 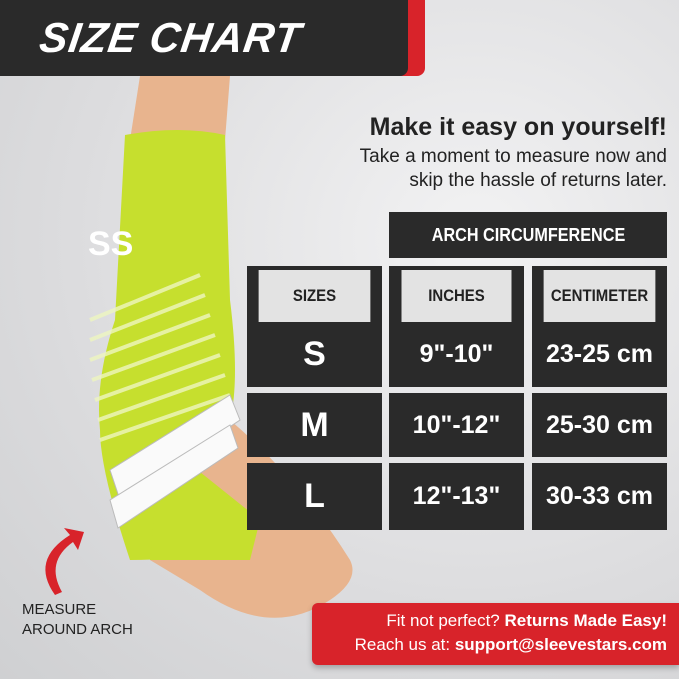 What do you see at coordinates (560, 644) in the screenshot?
I see `support-email: support@sleevestars.com` at bounding box center [560, 644].